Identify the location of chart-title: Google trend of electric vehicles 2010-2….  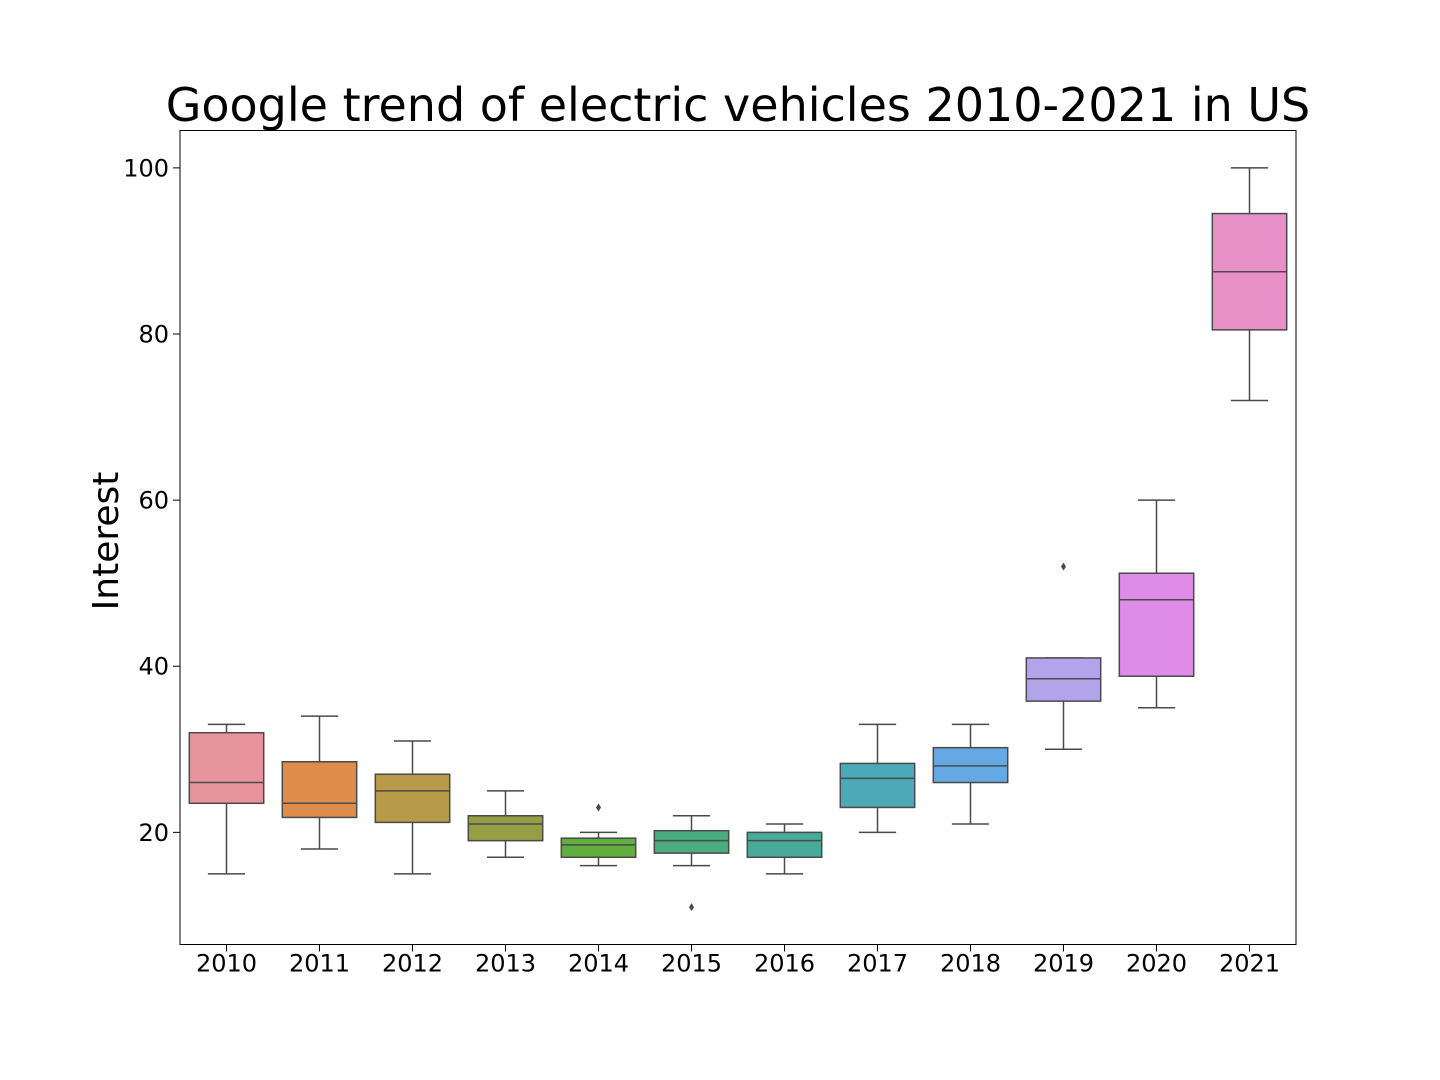
(738, 105).